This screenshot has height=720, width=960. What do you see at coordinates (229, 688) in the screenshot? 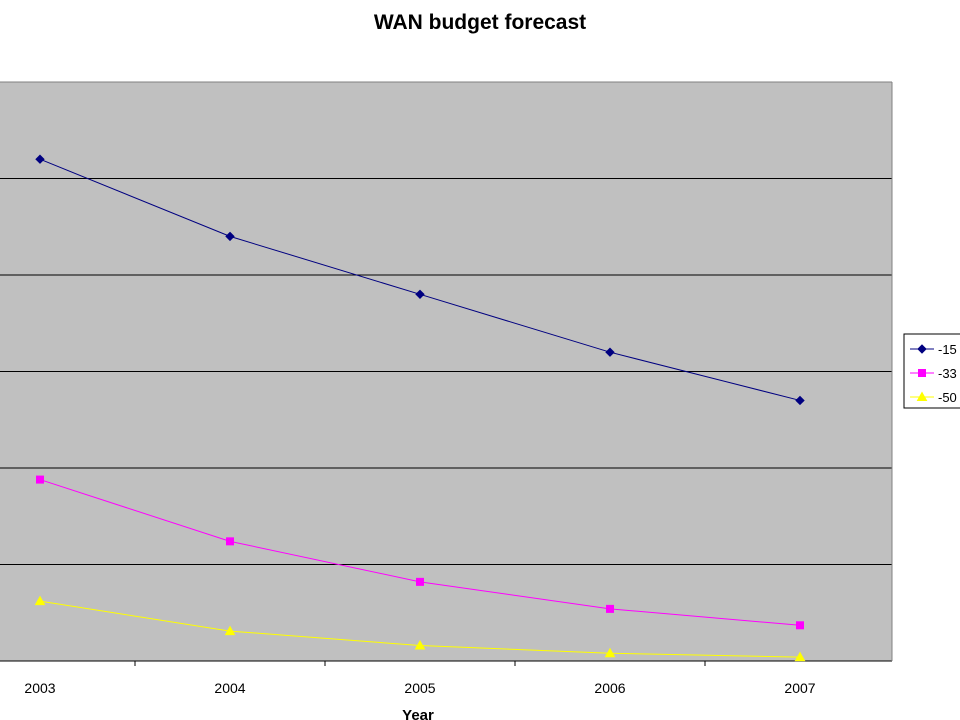
I see `x-tick-label: 2004` at bounding box center [229, 688].